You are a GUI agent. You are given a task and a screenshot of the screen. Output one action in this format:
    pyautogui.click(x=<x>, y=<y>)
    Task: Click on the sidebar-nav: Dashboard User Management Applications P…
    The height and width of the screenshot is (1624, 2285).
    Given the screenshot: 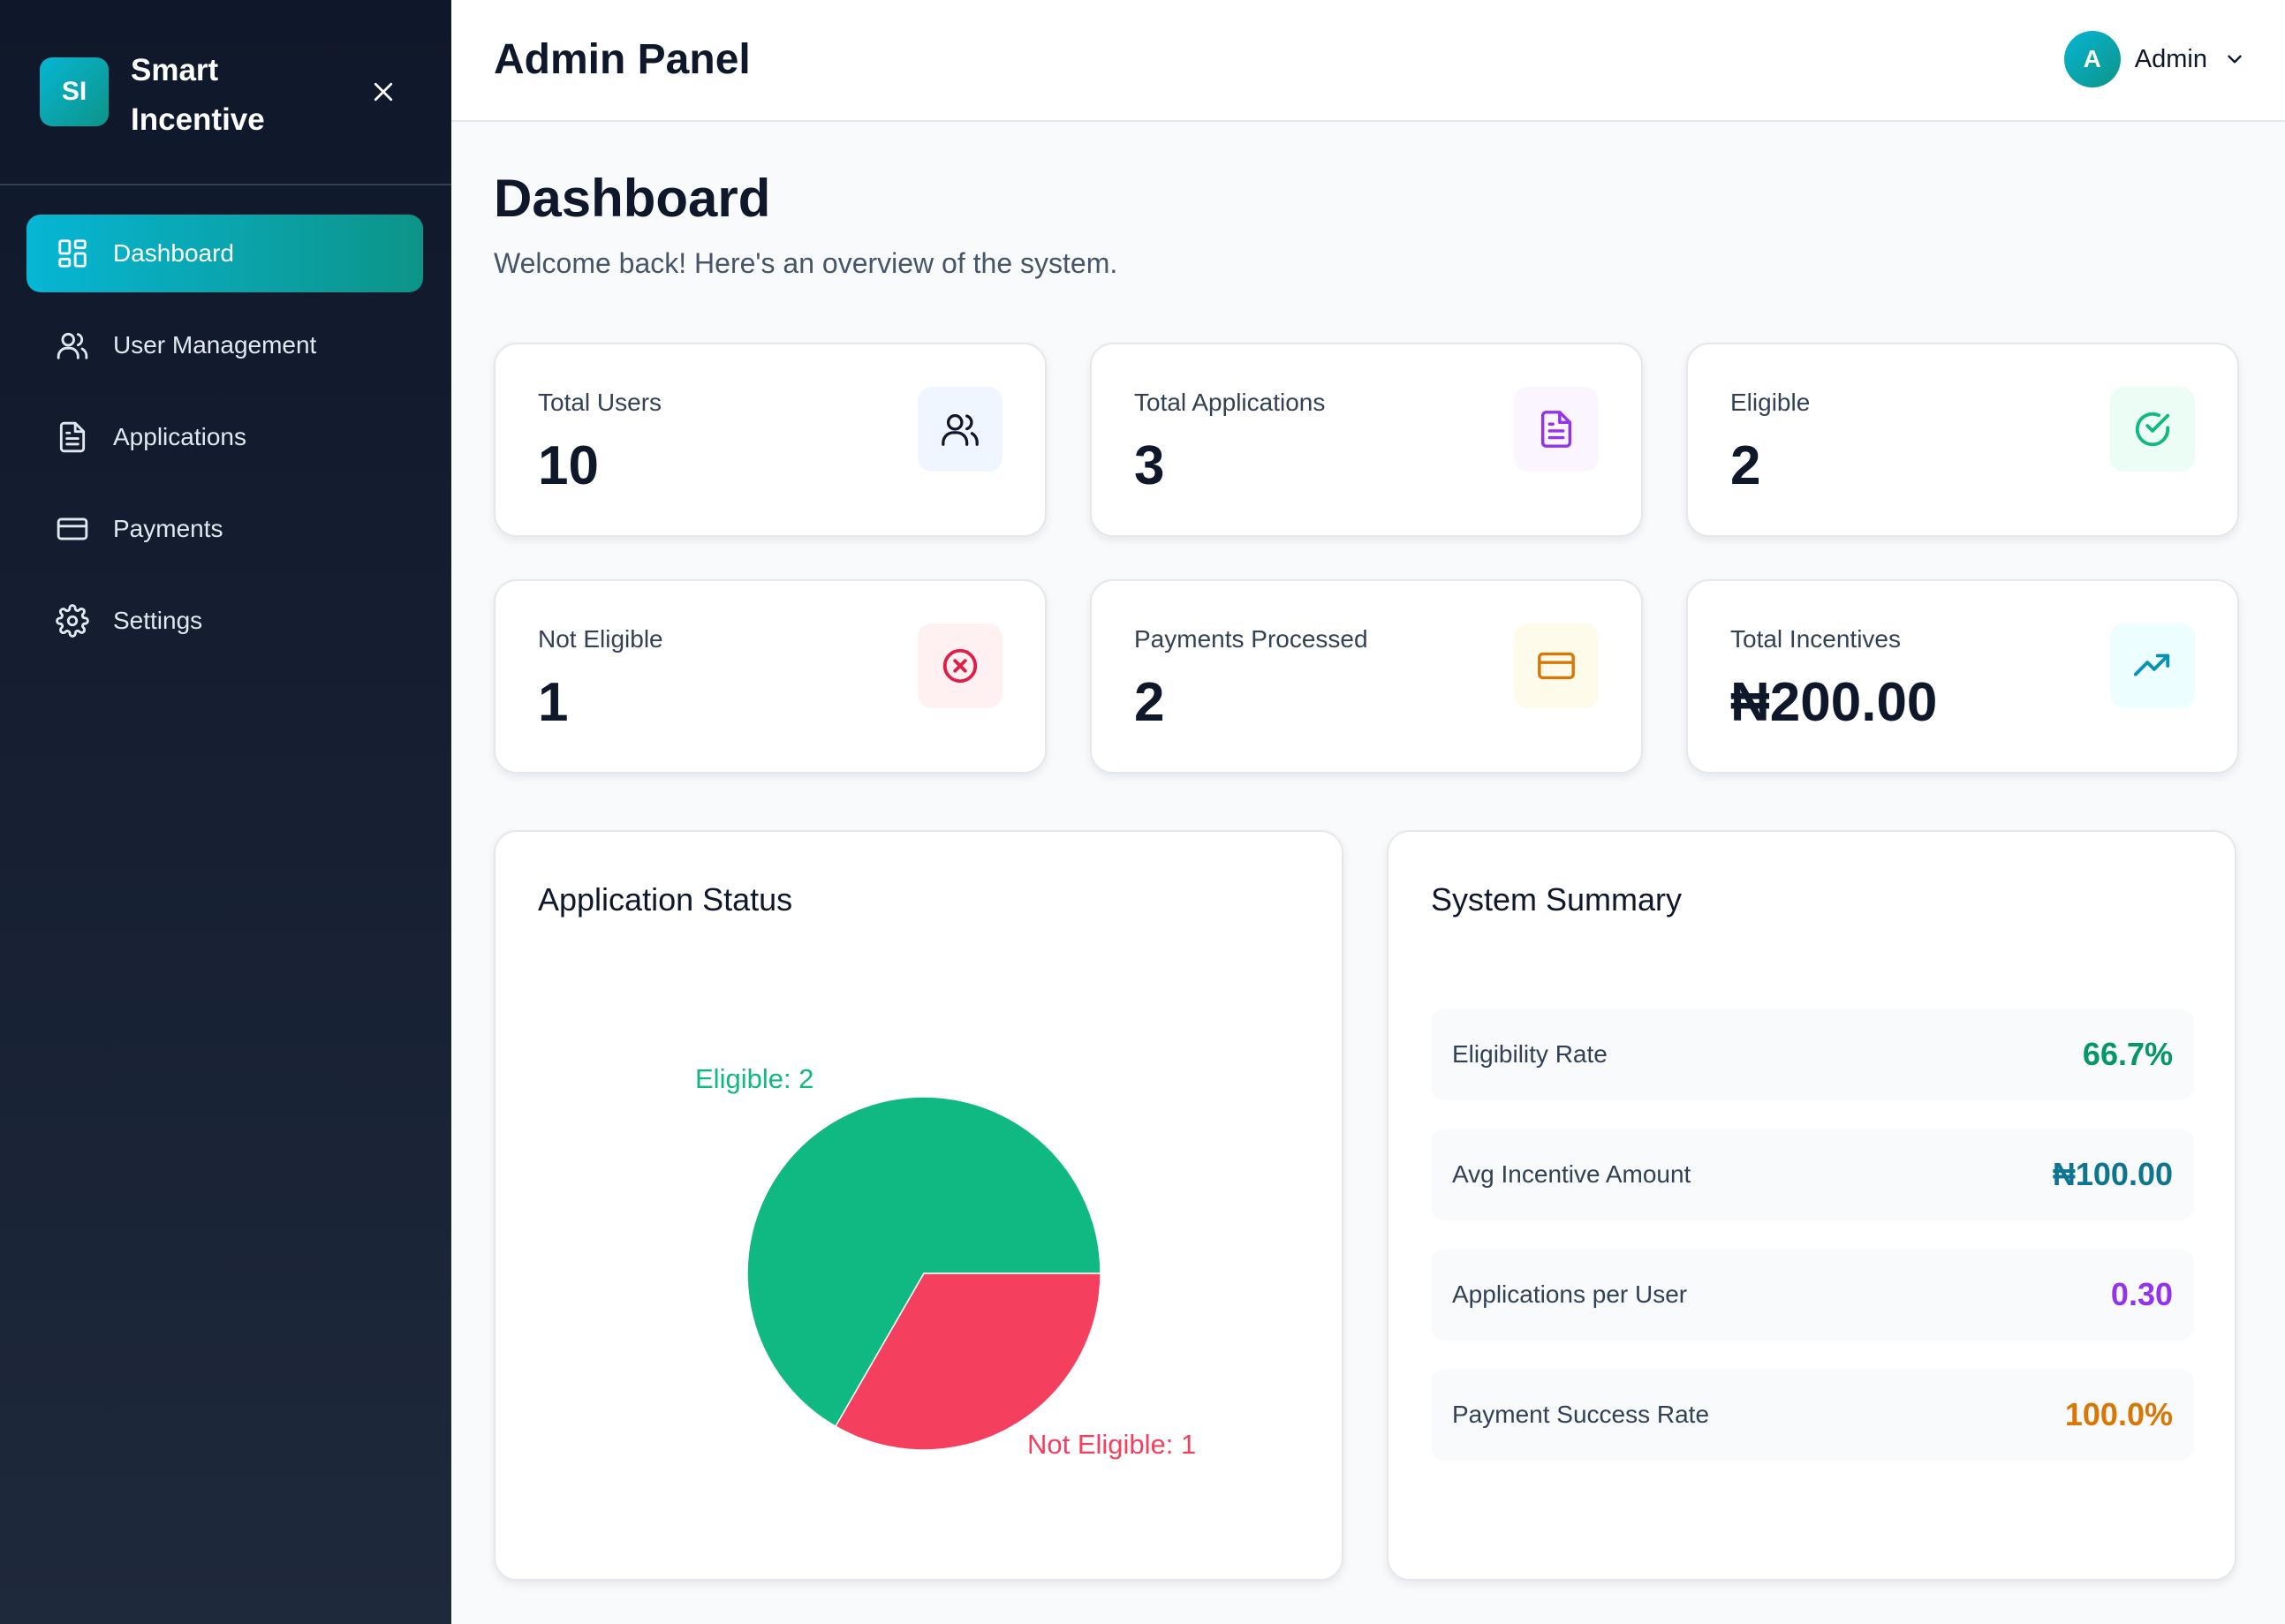 What is the action you would take?
    pyautogui.click(x=225, y=444)
    